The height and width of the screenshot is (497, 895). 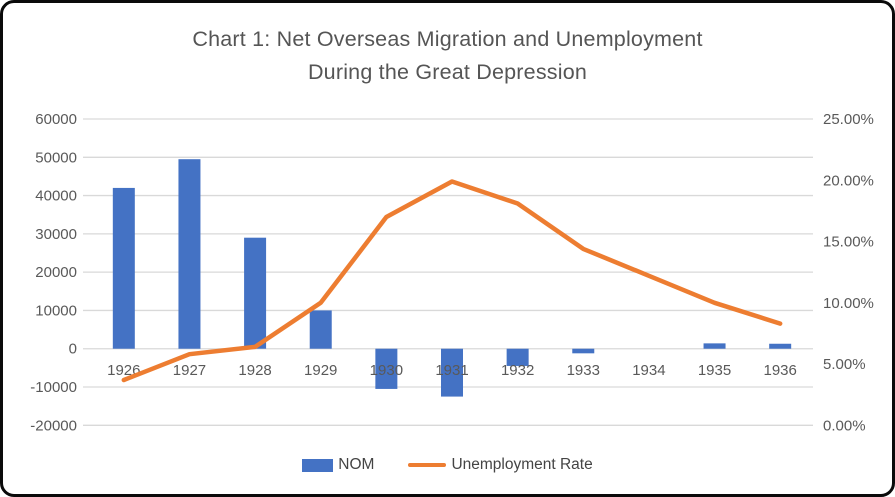 I want to click on legend-line-swatch, so click(x=427, y=465).